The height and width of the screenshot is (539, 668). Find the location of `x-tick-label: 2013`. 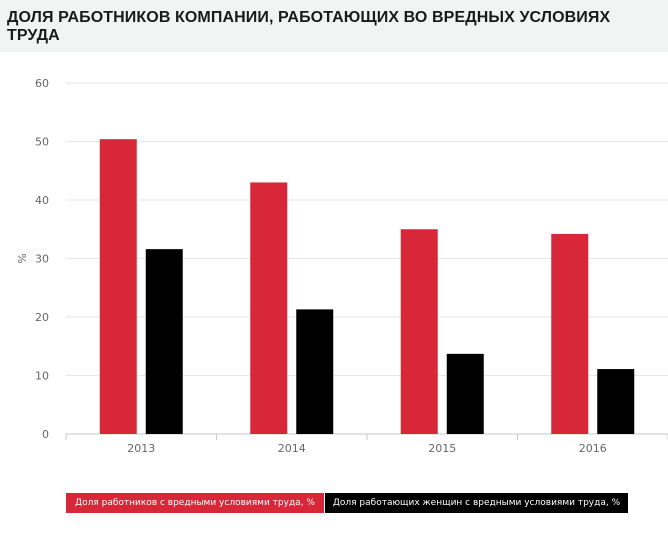

x-tick-label: 2013 is located at coordinates (141, 448).